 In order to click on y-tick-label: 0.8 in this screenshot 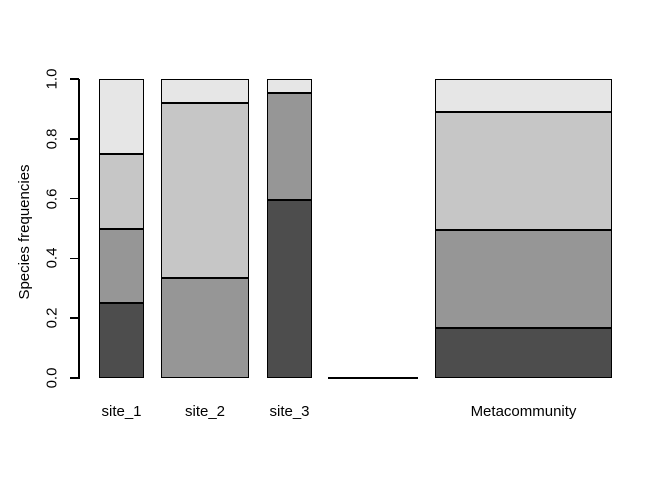, I will do `click(52, 139)`.